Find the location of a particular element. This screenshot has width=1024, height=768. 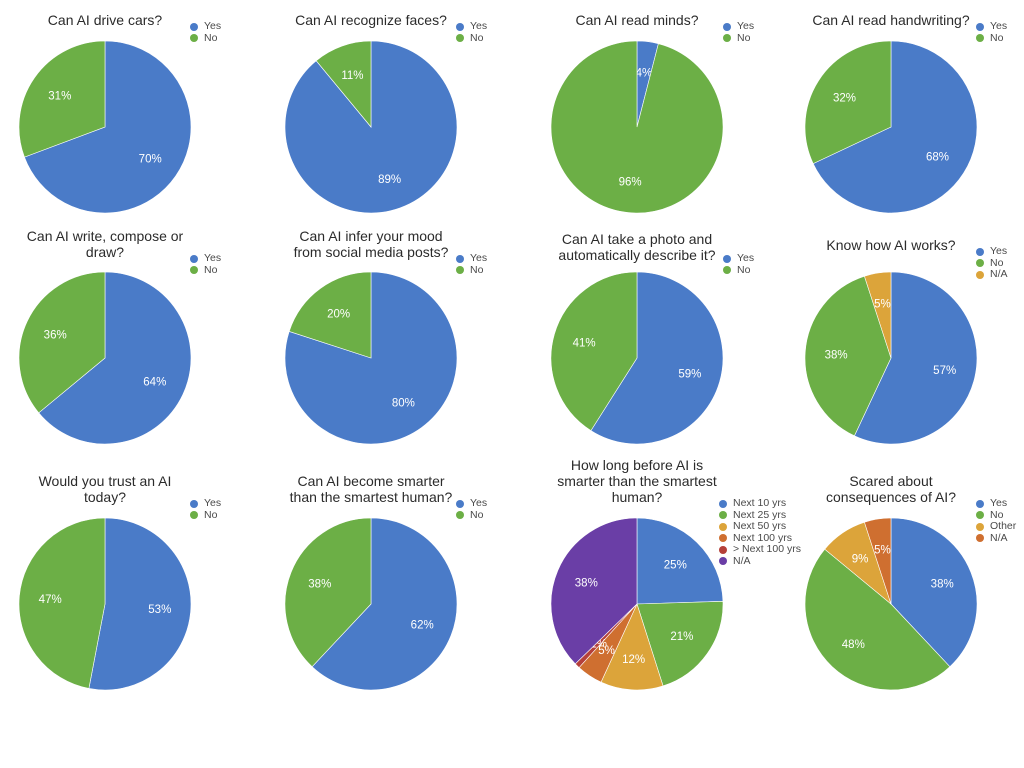

pie-slice-next-50-yrs is located at coordinates (632, 647).